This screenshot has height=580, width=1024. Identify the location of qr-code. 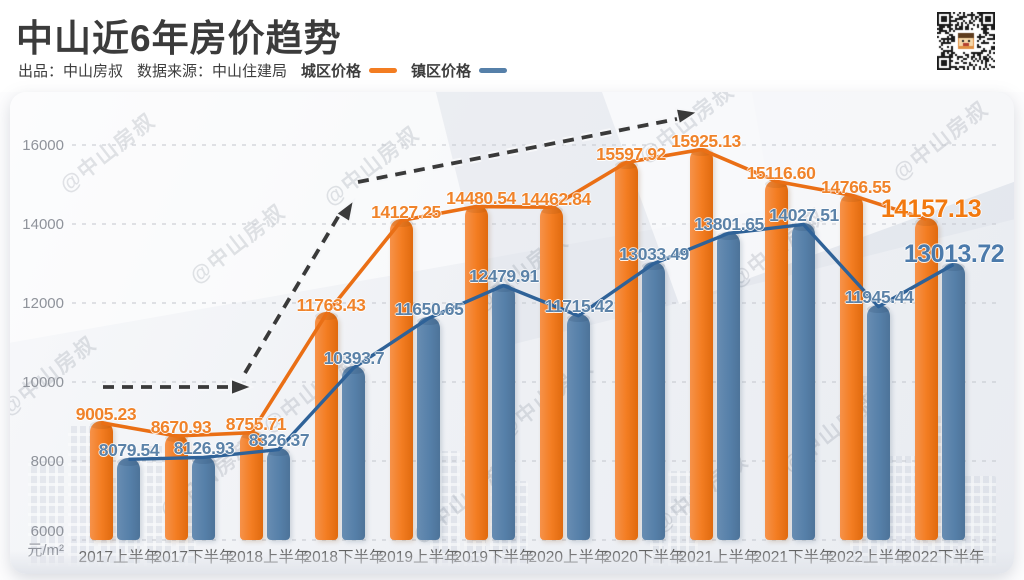
(966, 41).